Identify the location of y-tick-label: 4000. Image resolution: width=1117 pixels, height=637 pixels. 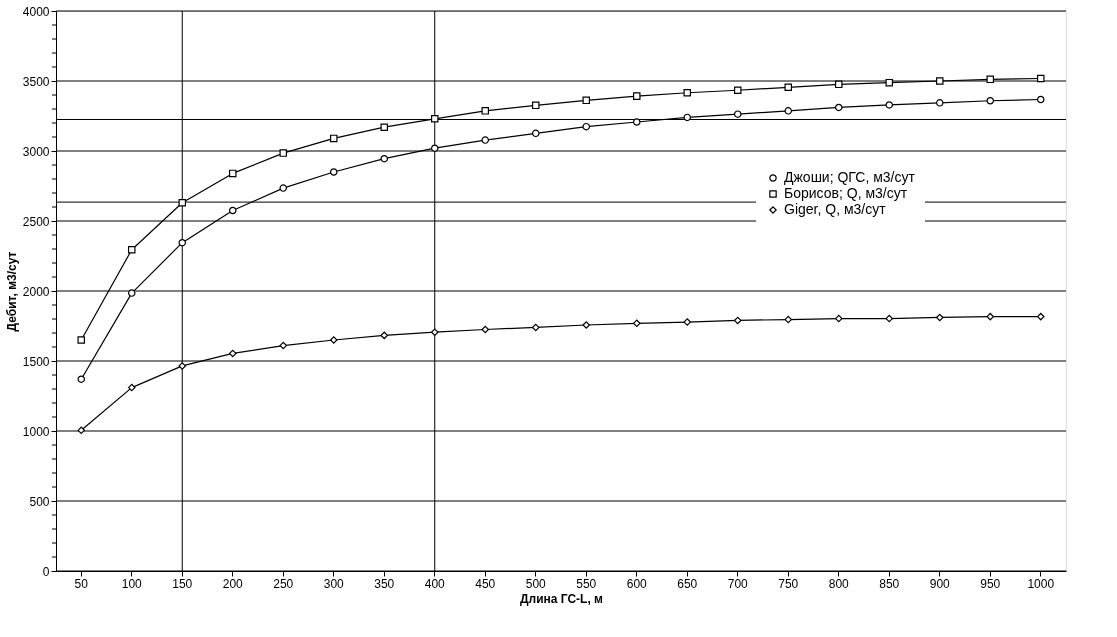
(36, 11).